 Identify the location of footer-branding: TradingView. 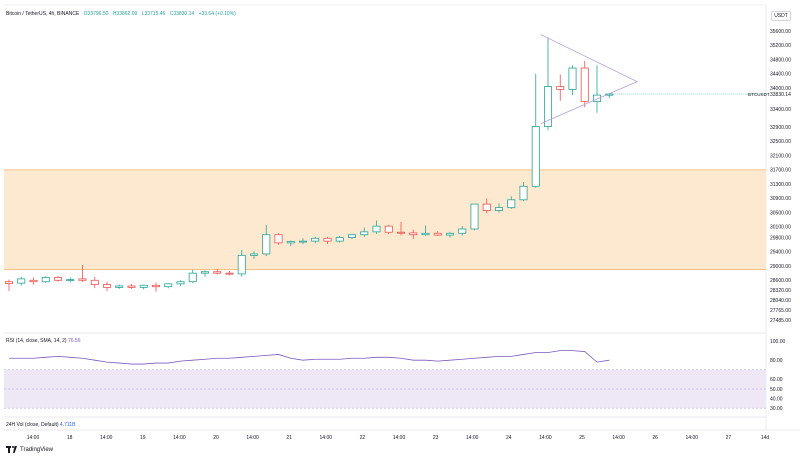
(29, 449).